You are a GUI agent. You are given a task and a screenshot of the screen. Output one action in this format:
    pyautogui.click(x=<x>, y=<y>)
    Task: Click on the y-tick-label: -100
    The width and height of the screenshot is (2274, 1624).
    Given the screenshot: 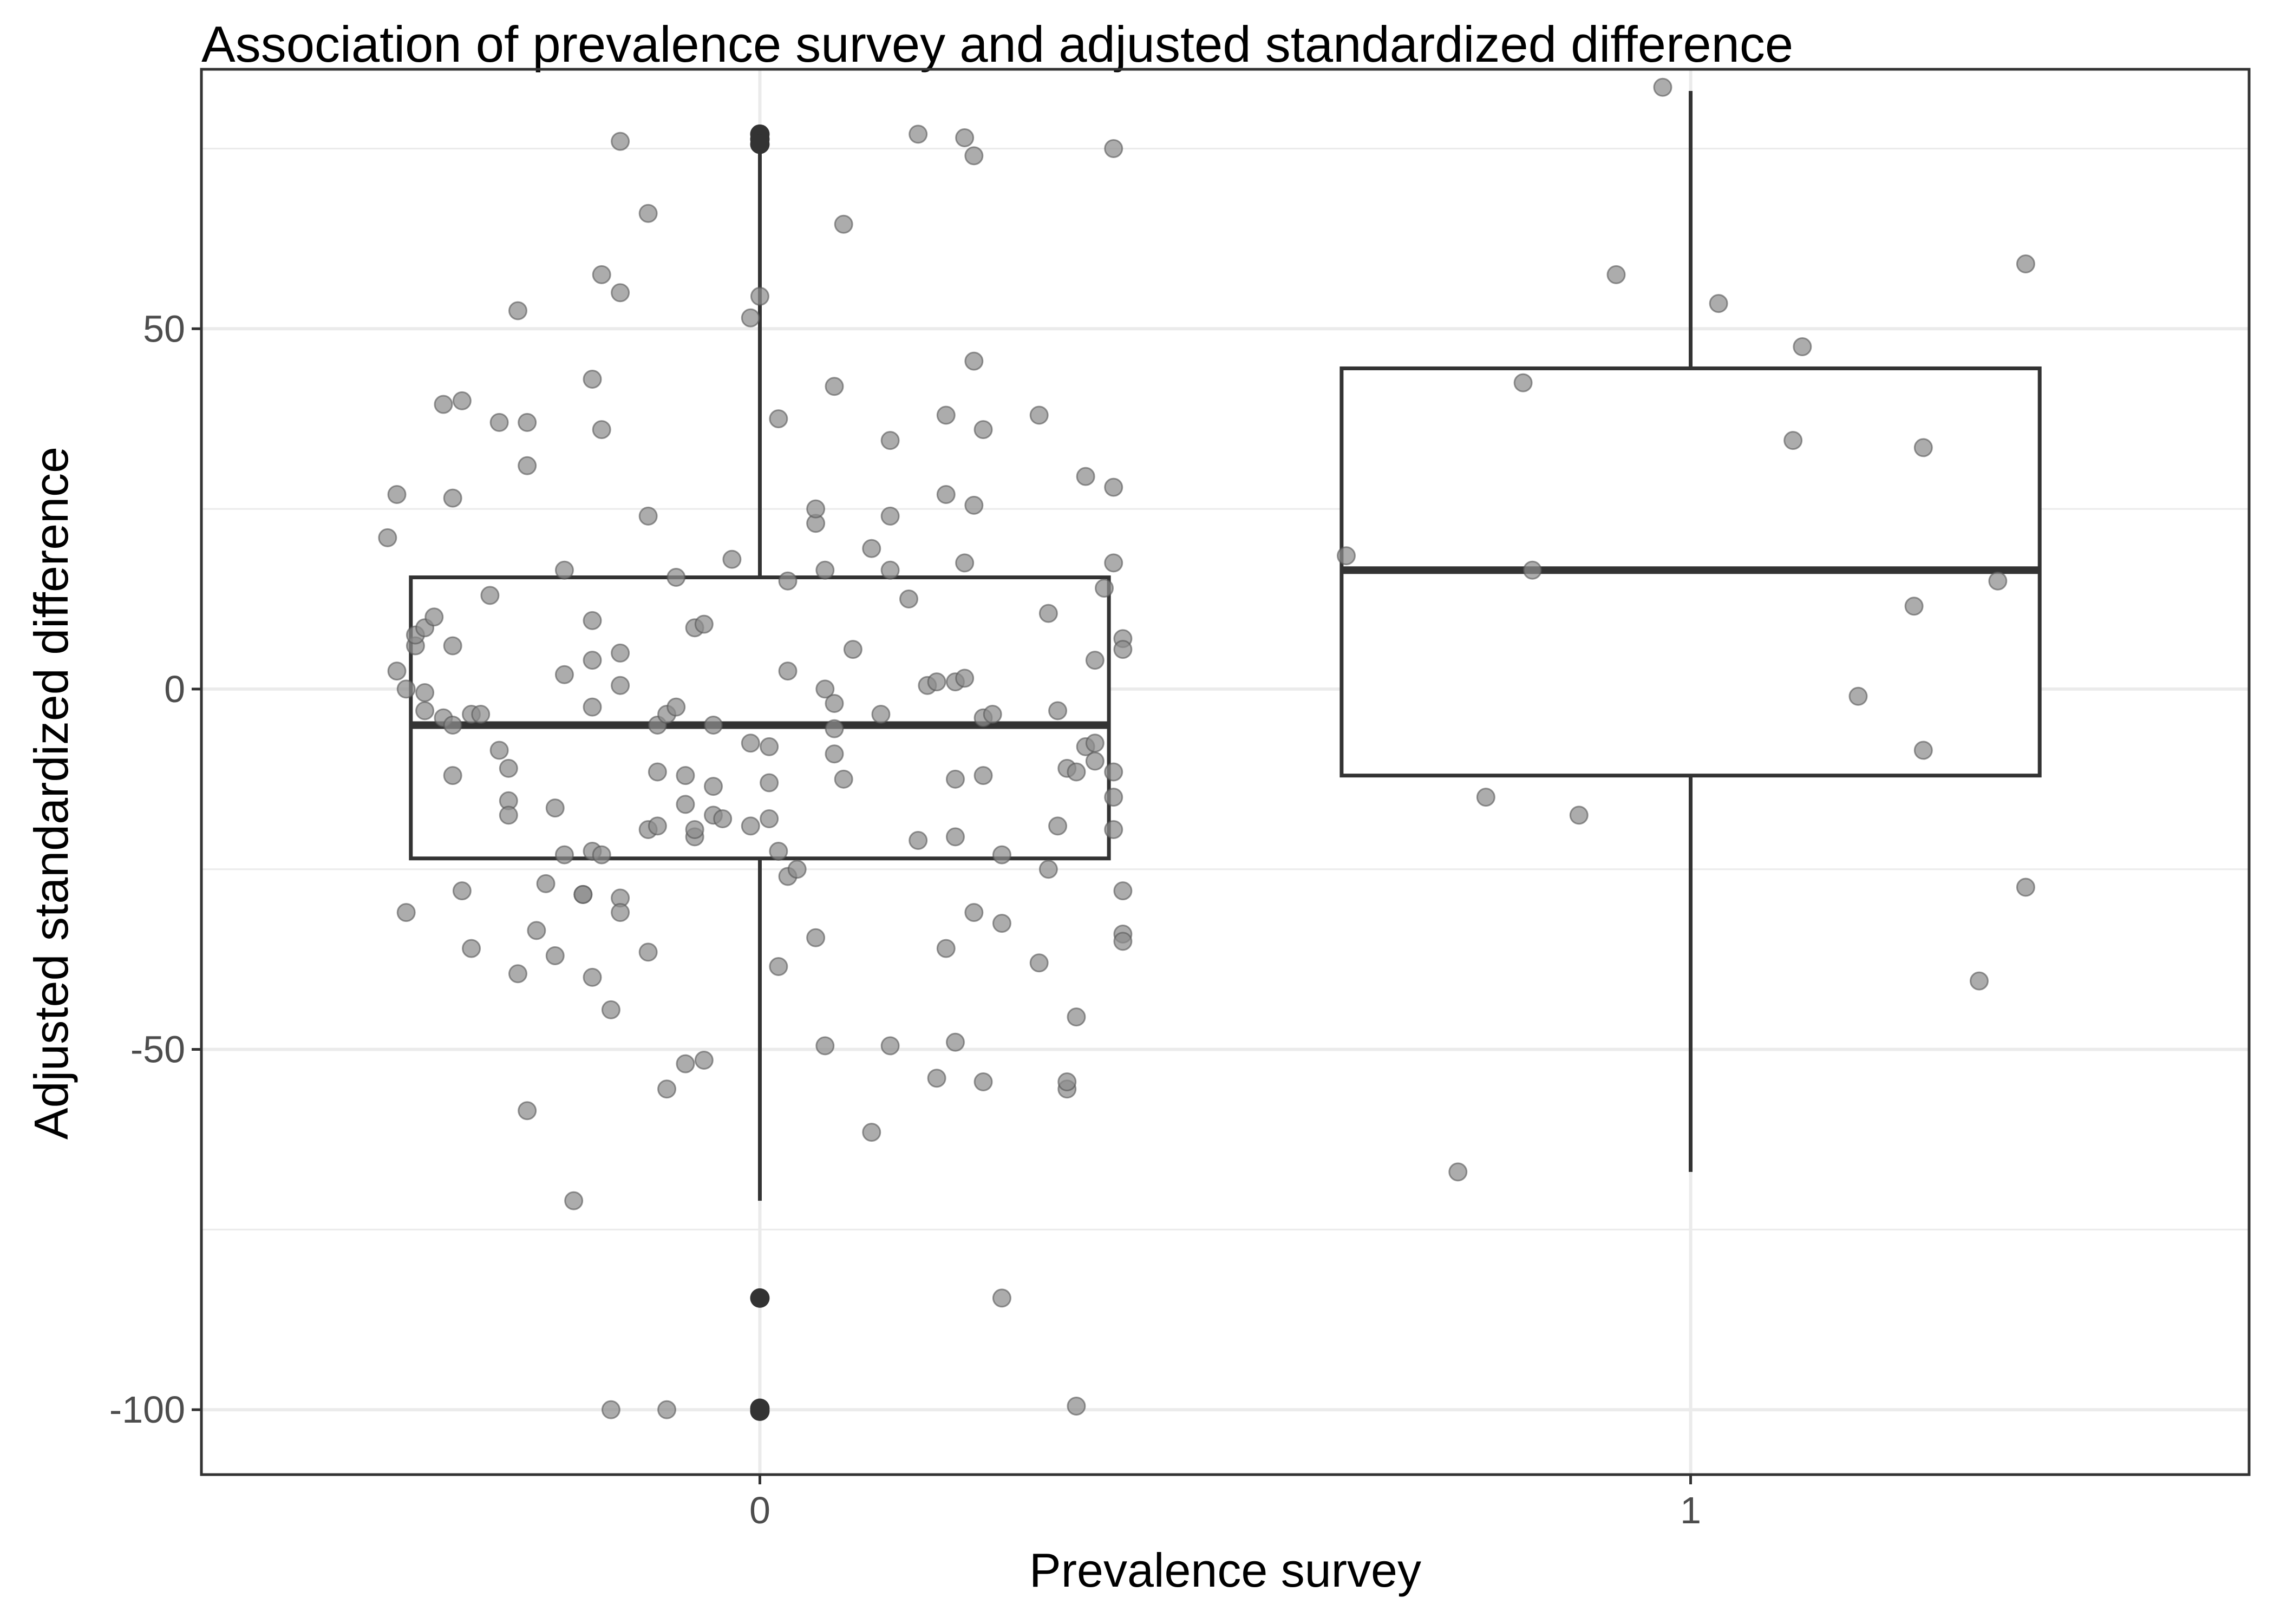 What is the action you would take?
    pyautogui.click(x=147, y=1410)
    